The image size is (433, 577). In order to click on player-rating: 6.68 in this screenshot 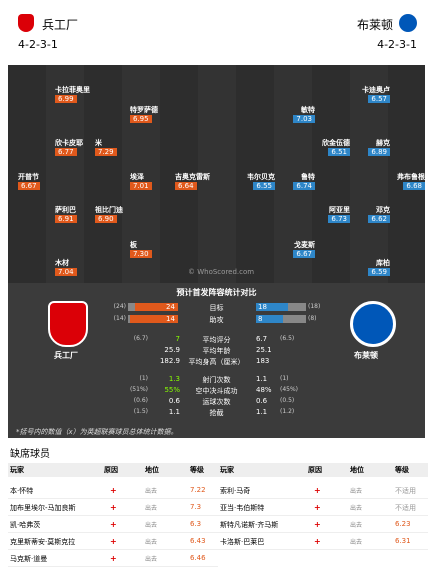, I will do `click(414, 186)`.